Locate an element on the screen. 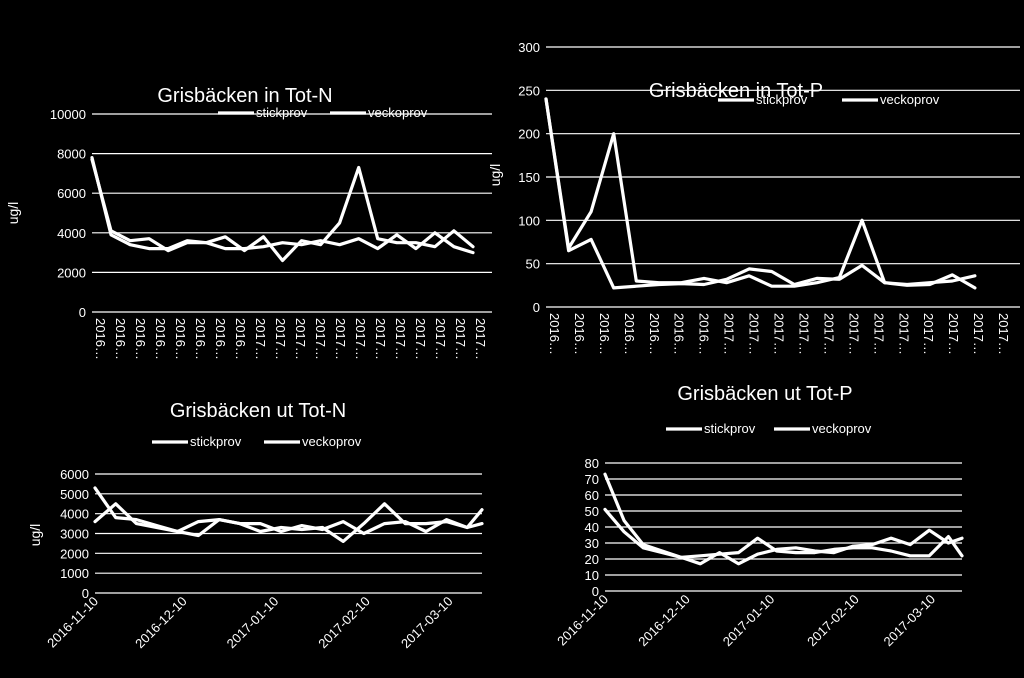 The height and width of the screenshot is (678, 1024). y-tick-label: 300 is located at coordinates (529, 47).